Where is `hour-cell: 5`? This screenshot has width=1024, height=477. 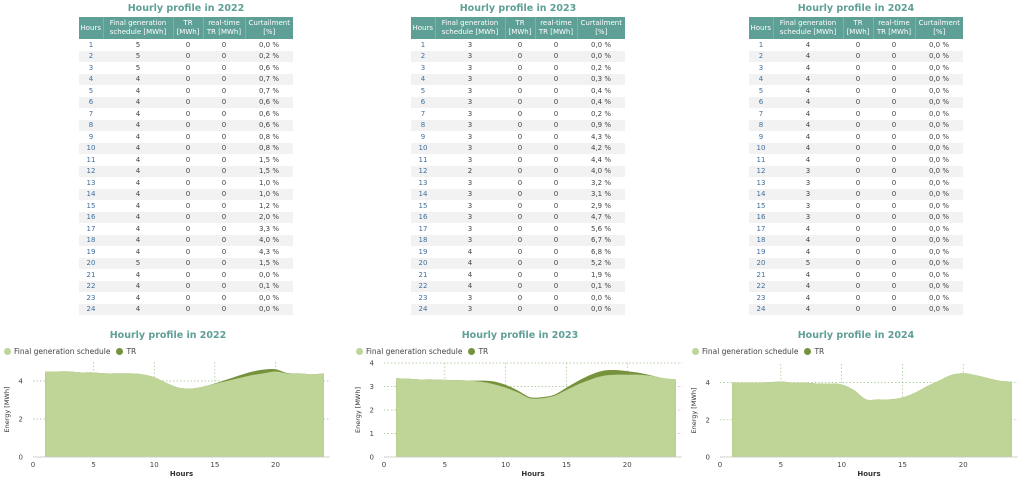 hour-cell: 5 is located at coordinates (761, 90).